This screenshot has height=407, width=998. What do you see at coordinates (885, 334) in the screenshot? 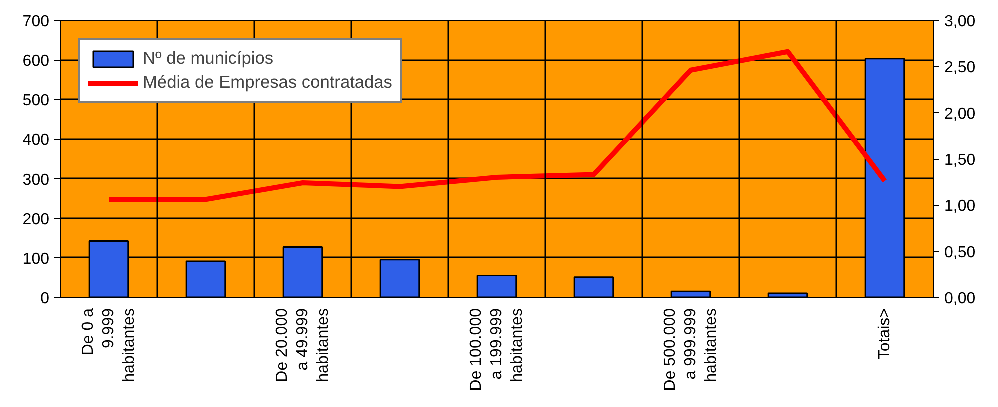
I see `x-tick-label: Totais>` at bounding box center [885, 334].